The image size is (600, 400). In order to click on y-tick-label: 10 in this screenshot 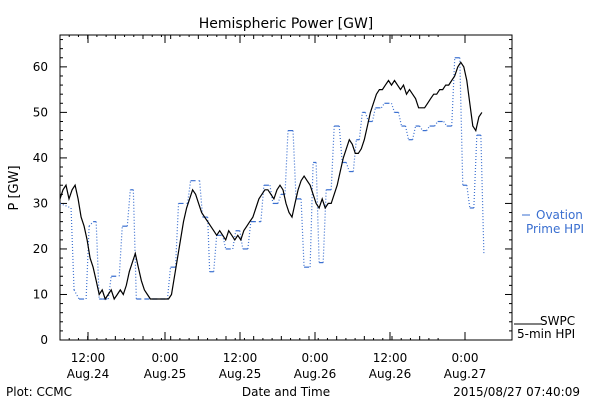, I will do `click(40, 294)`.